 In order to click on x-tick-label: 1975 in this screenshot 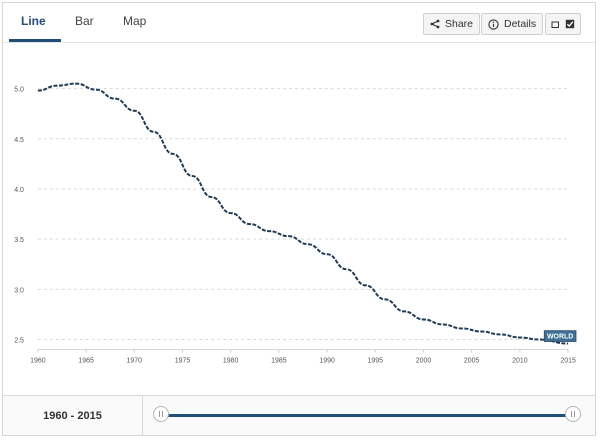, I will do `click(183, 361)`.